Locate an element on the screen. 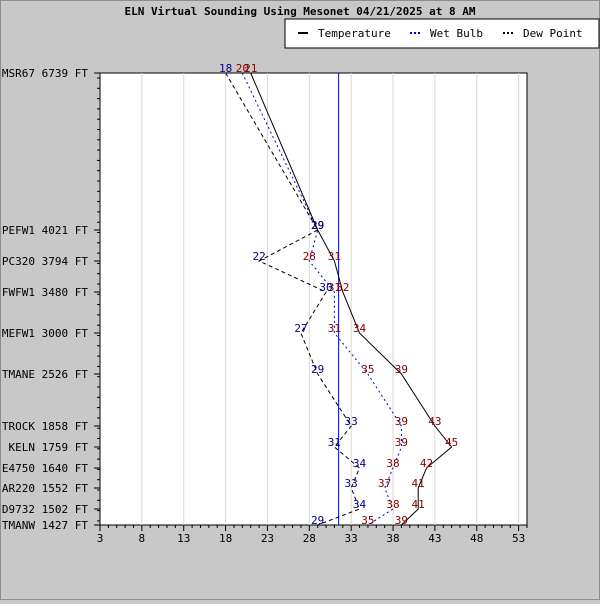  data-label-temperature: 32 is located at coordinates (342, 287).